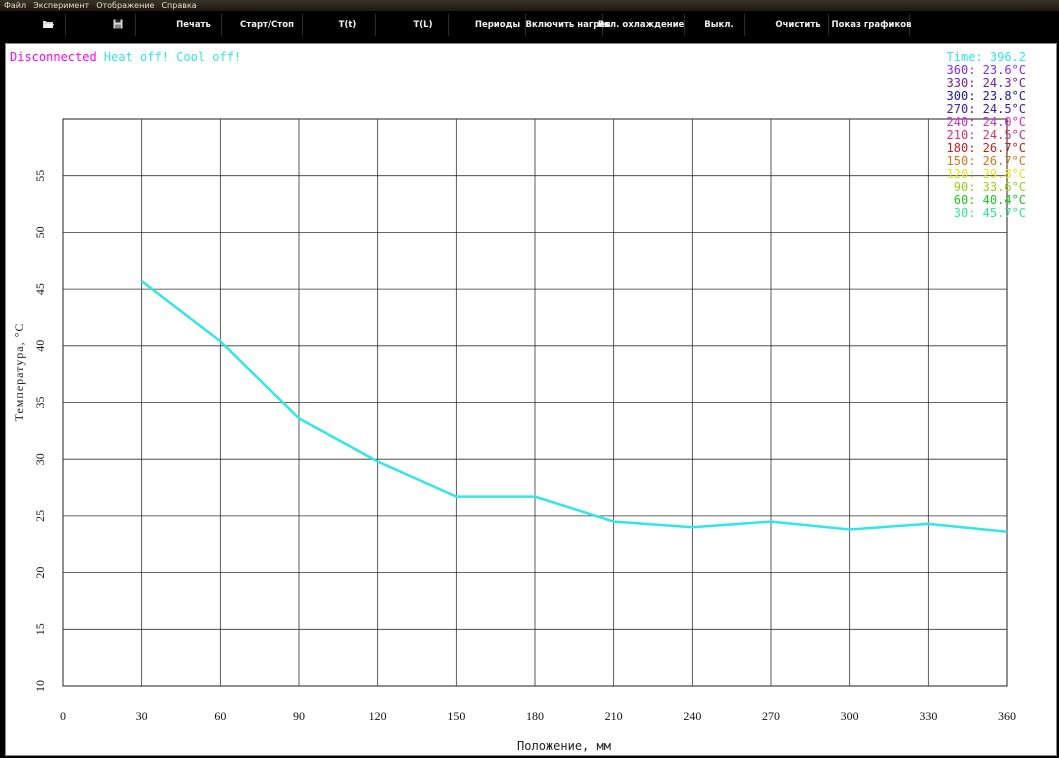 This screenshot has height=758, width=1059. Describe the element at coordinates (986, 148) in the screenshot. I see `sensor-readout: 180: 26.7°C` at that location.